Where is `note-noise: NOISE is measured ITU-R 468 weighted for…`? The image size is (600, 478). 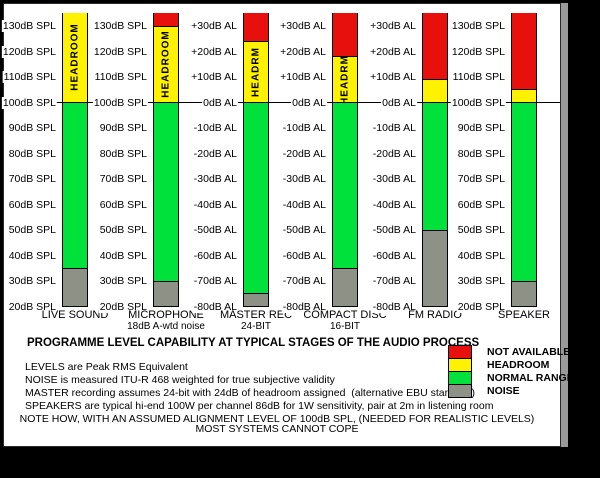 note-noise: NOISE is measured ITU-R 468 weighted for… is located at coordinates (180, 380).